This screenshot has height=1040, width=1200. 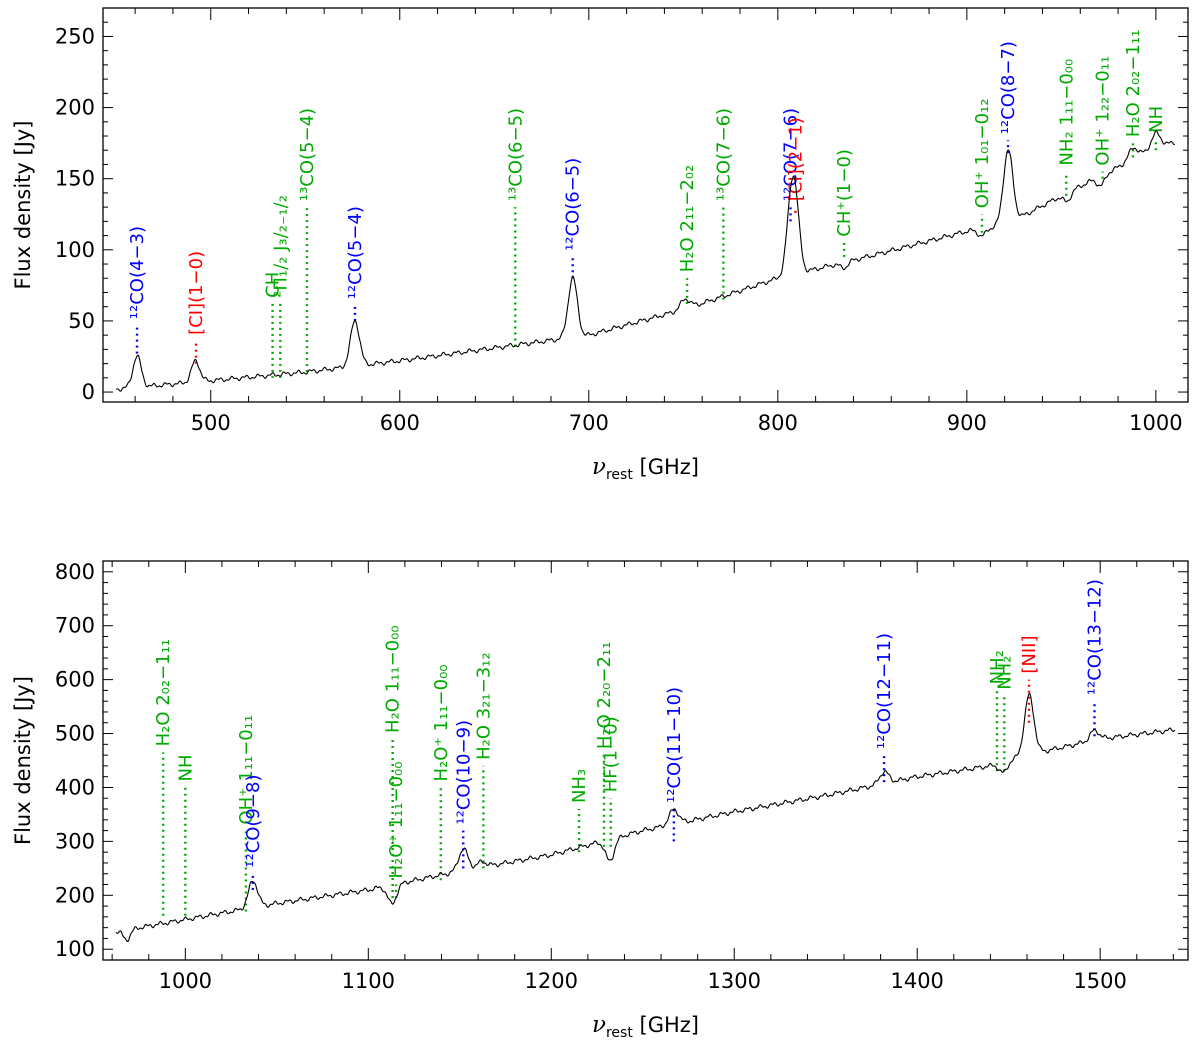 What do you see at coordinates (196, 293) in the screenshot?
I see `line-label: [CI](1−0)` at bounding box center [196, 293].